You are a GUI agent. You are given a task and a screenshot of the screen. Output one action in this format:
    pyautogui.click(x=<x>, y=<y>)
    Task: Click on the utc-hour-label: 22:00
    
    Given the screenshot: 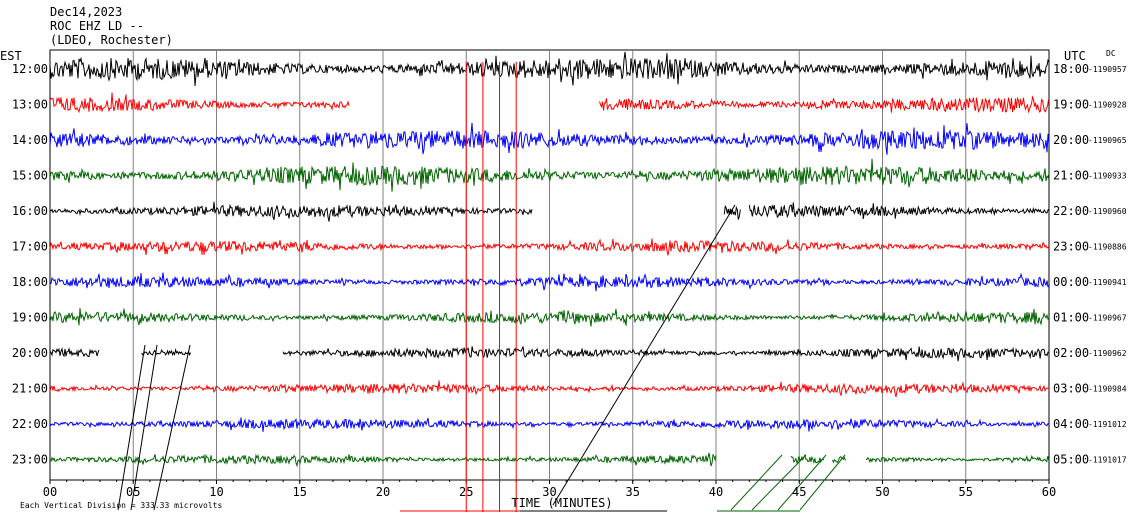 What is the action you would take?
    pyautogui.click(x=1071, y=211)
    